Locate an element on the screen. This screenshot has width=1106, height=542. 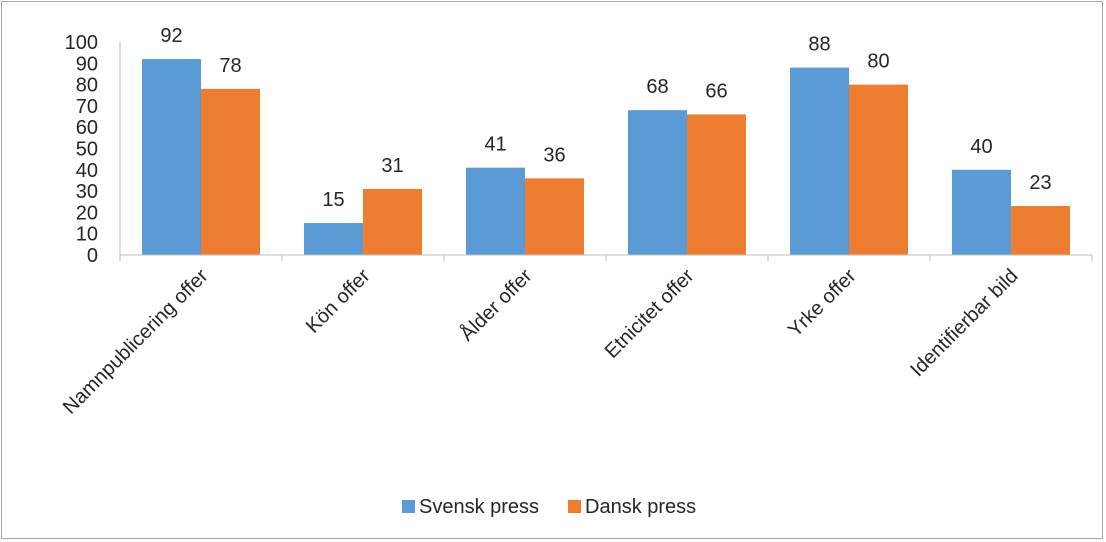
legend: Svensk press Dansk press is located at coordinates (549, 507).